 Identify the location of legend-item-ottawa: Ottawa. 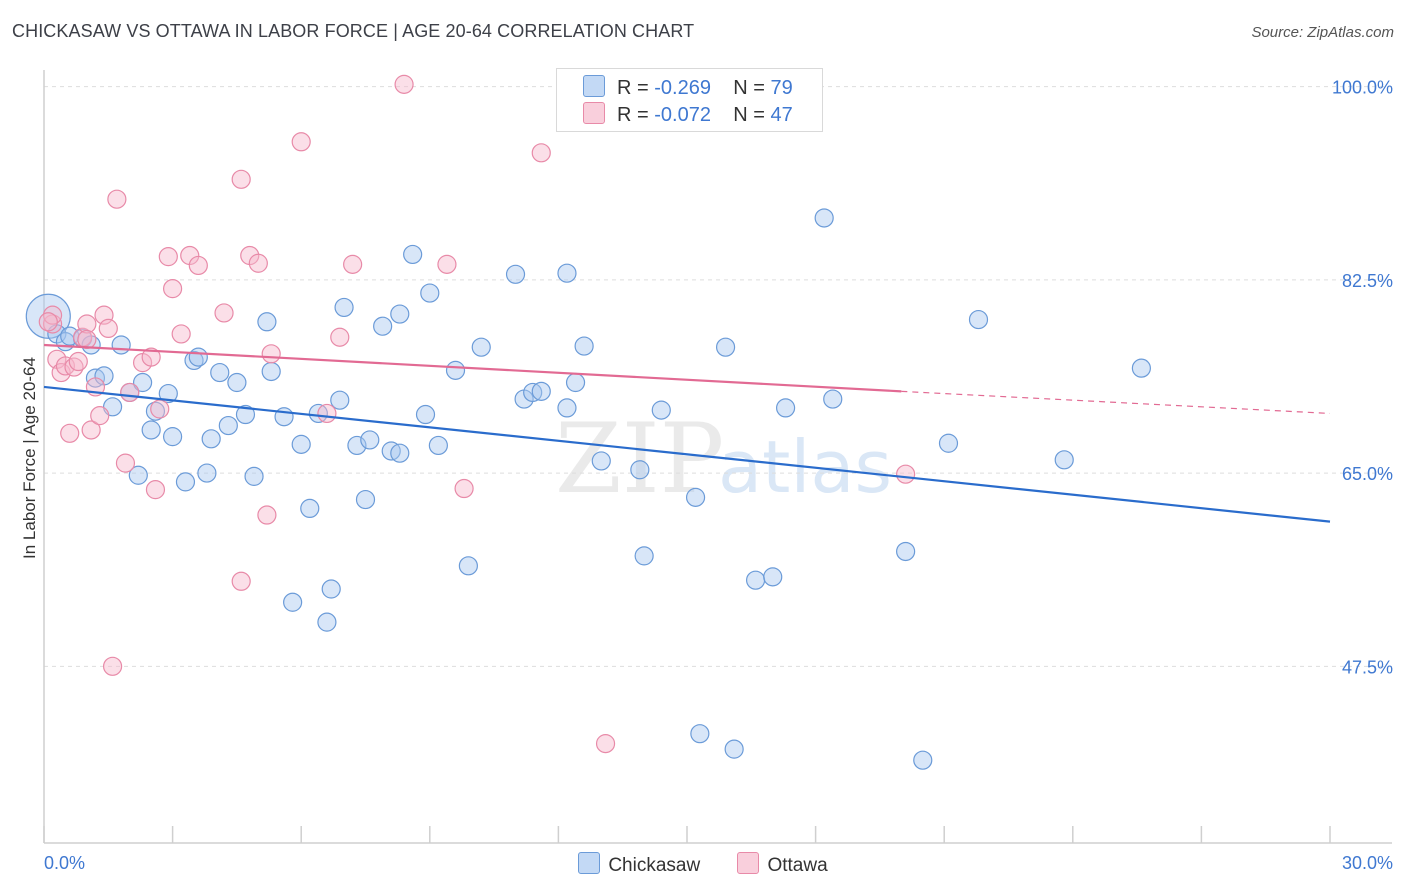
(782, 864).